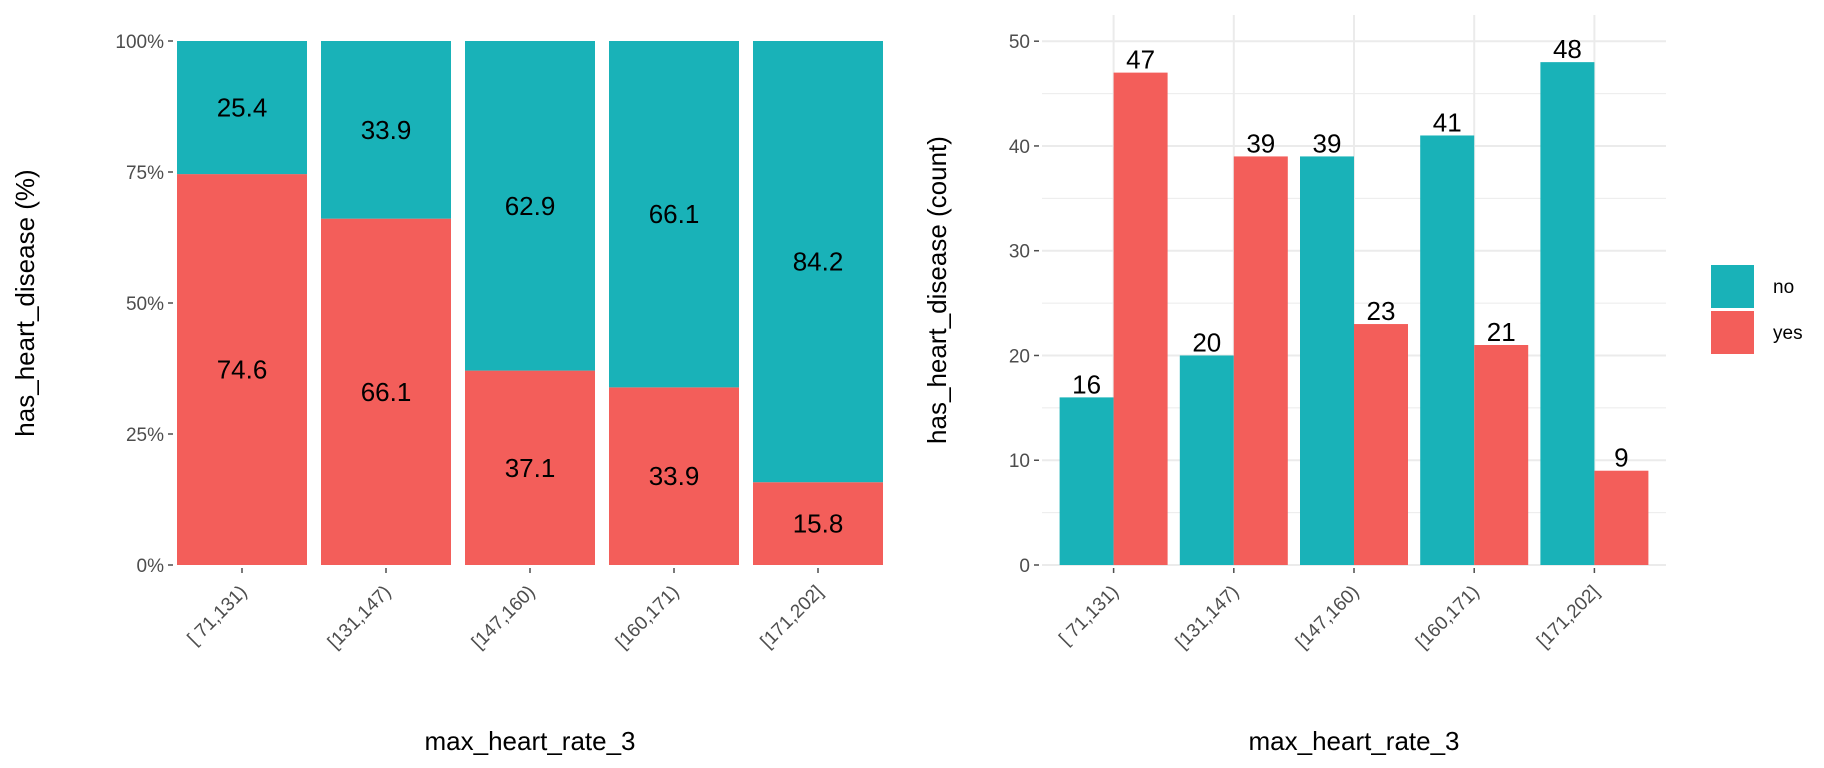  I want to click on y-axis-title: has_heart_disease (count), so click(937, 290).